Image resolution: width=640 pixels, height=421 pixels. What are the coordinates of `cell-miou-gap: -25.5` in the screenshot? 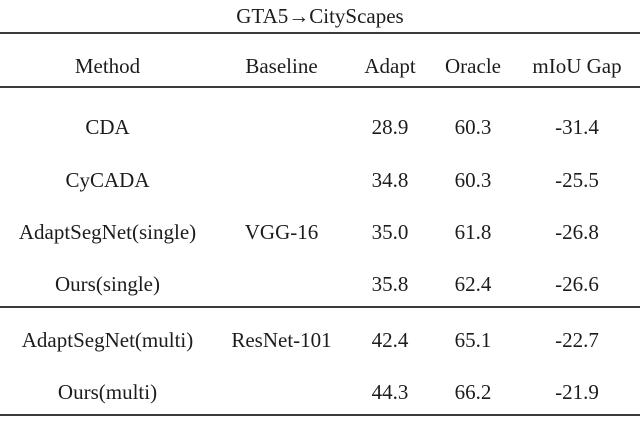 It's located at (577, 179).